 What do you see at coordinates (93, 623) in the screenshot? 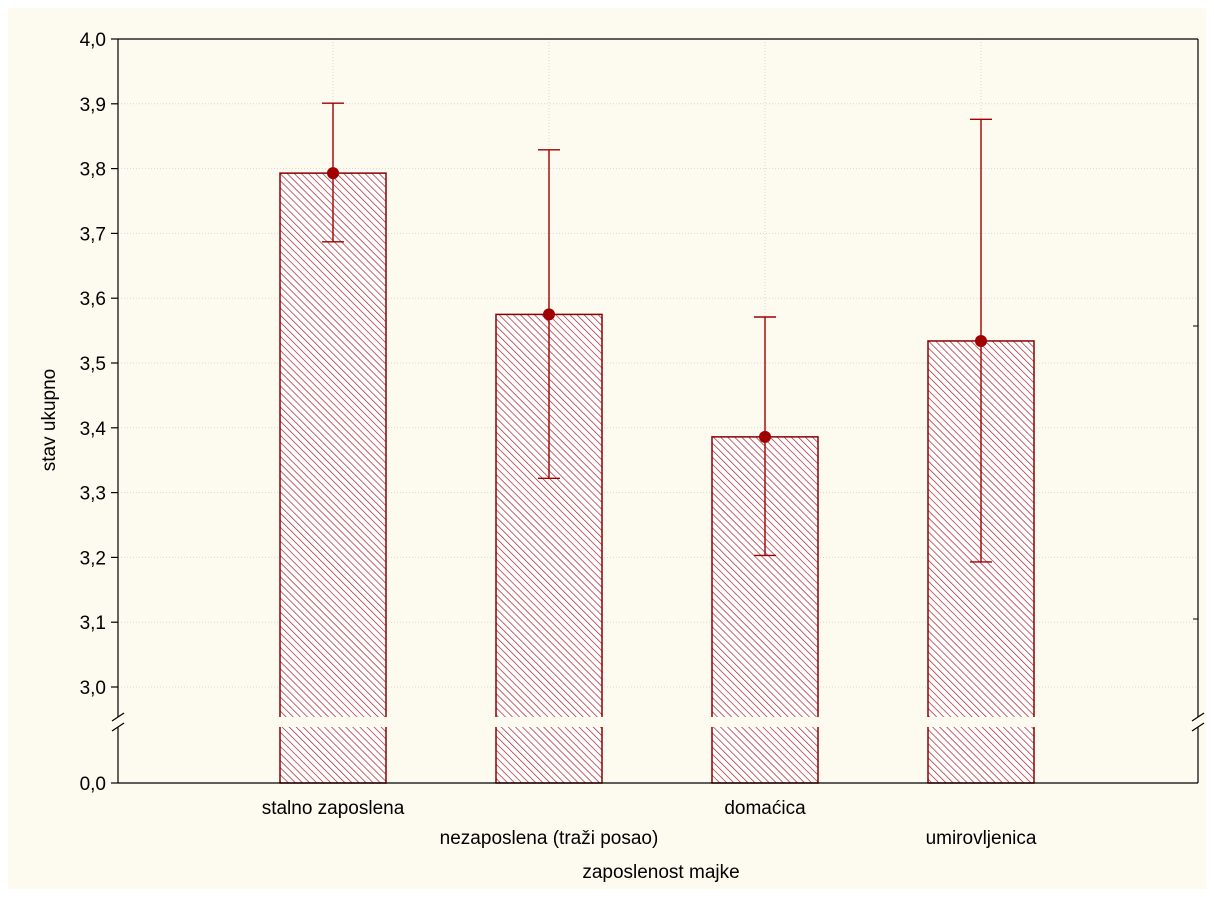
I see `y-tick-label: 3,1` at bounding box center [93, 623].